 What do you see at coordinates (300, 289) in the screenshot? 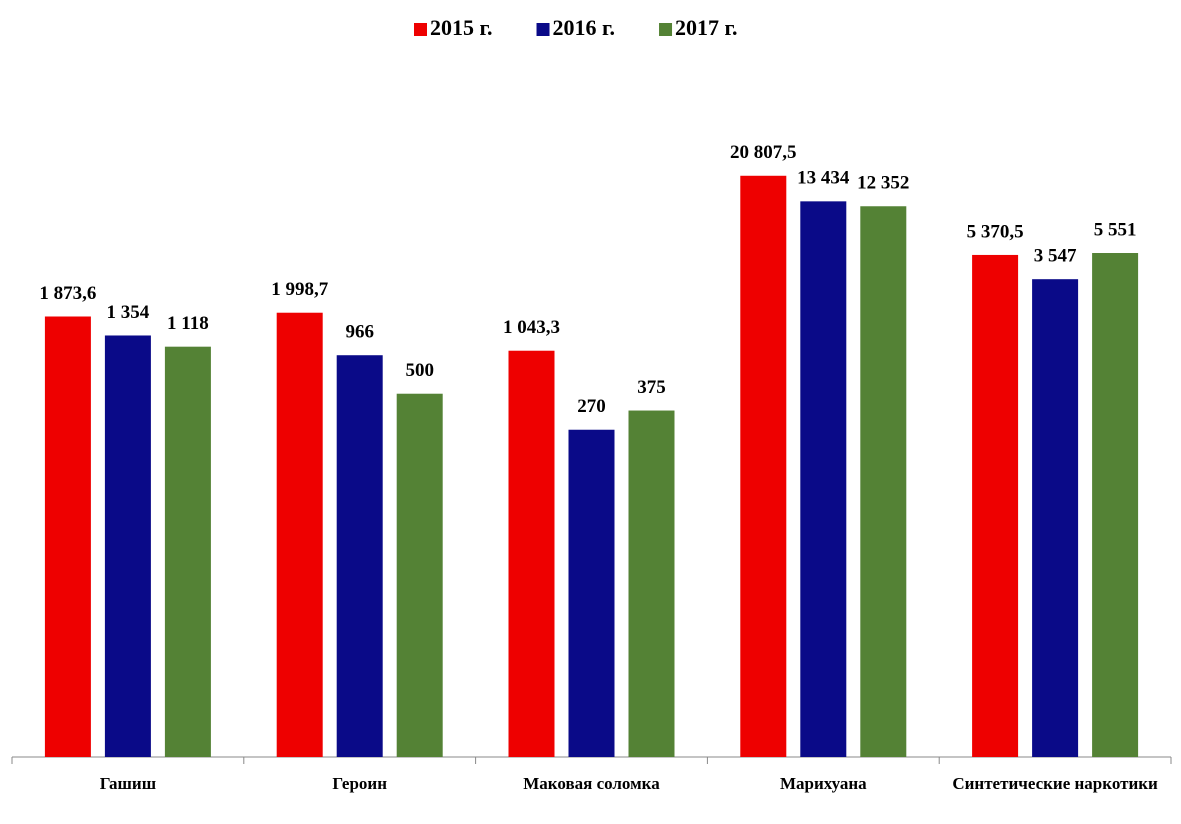
I see `data-label: 1 998,7` at bounding box center [300, 289].